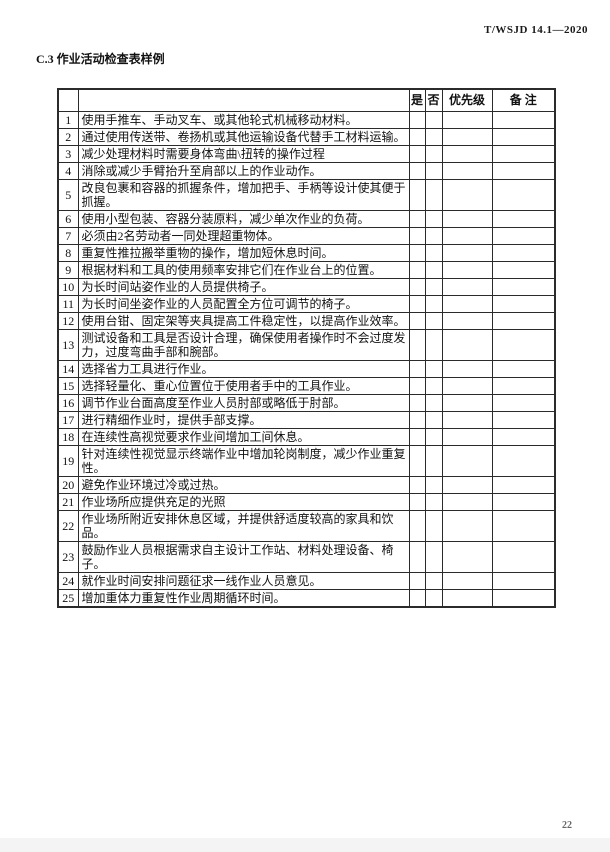 This screenshot has height=852, width=610. What do you see at coordinates (243, 501) in the screenshot?
I see `row-description: 作业场所应提供充足的光照` at bounding box center [243, 501].